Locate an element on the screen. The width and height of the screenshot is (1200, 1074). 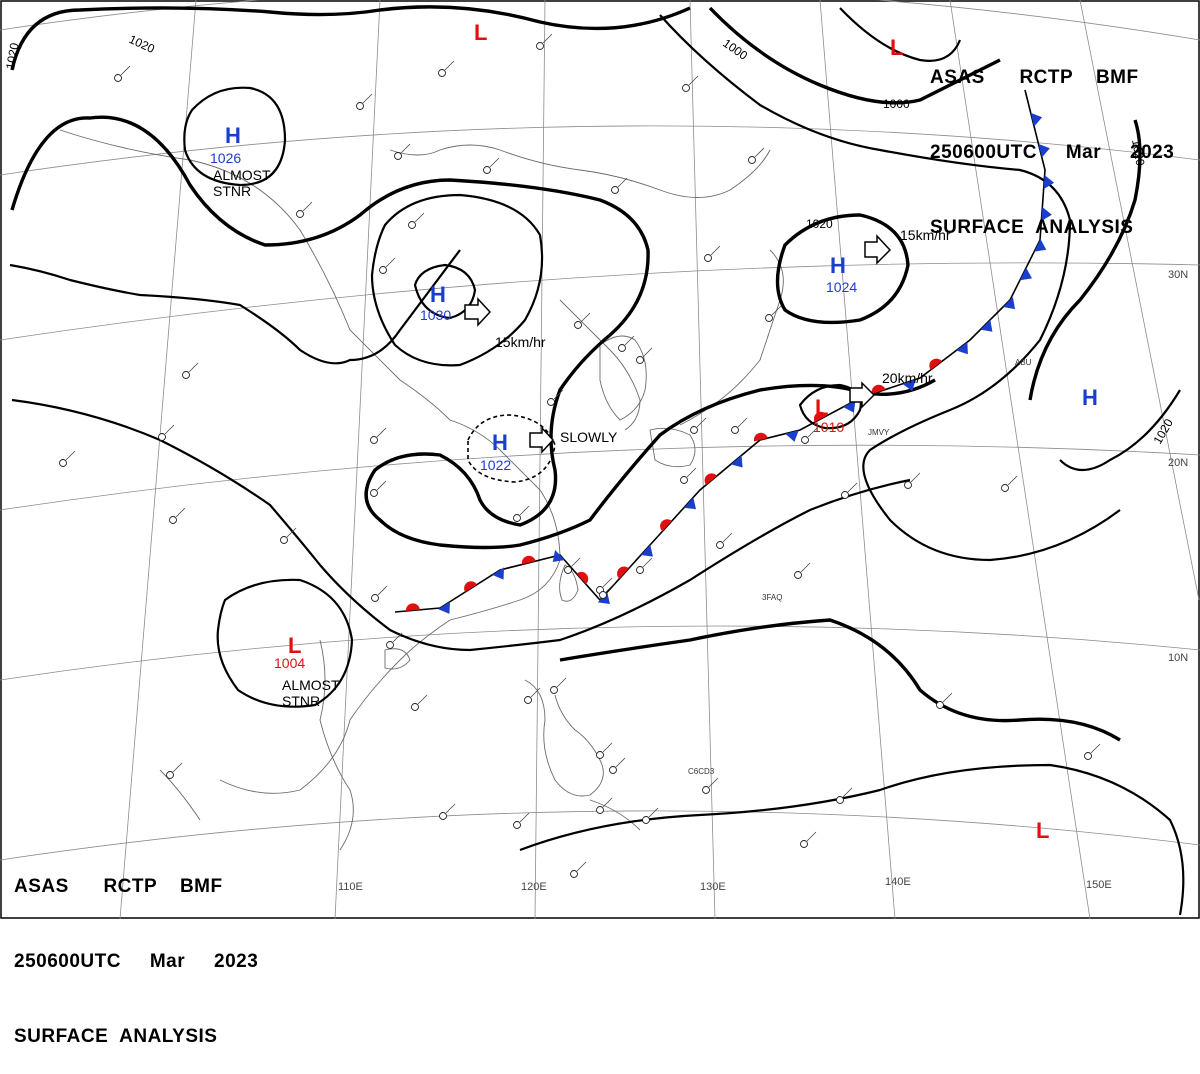
header-line: 250600UTC Mar 2023 is located at coordinates (136, 961).